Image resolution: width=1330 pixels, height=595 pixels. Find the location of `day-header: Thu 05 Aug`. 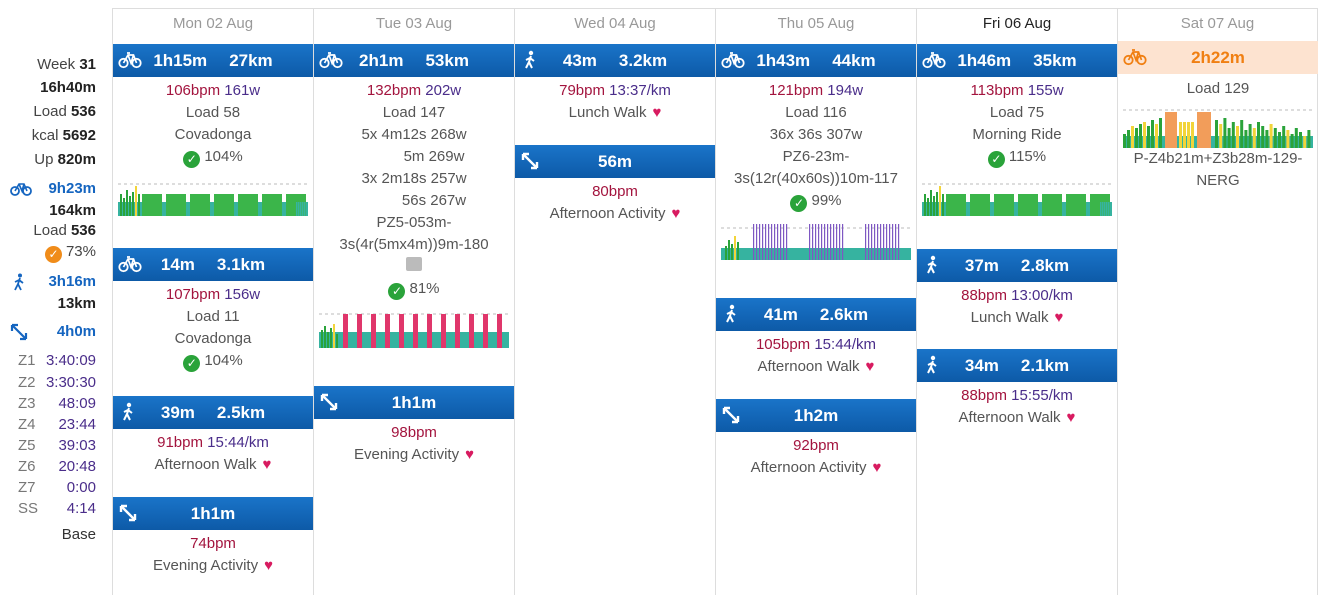

day-header: Thu 05 Aug is located at coordinates (816, 23).